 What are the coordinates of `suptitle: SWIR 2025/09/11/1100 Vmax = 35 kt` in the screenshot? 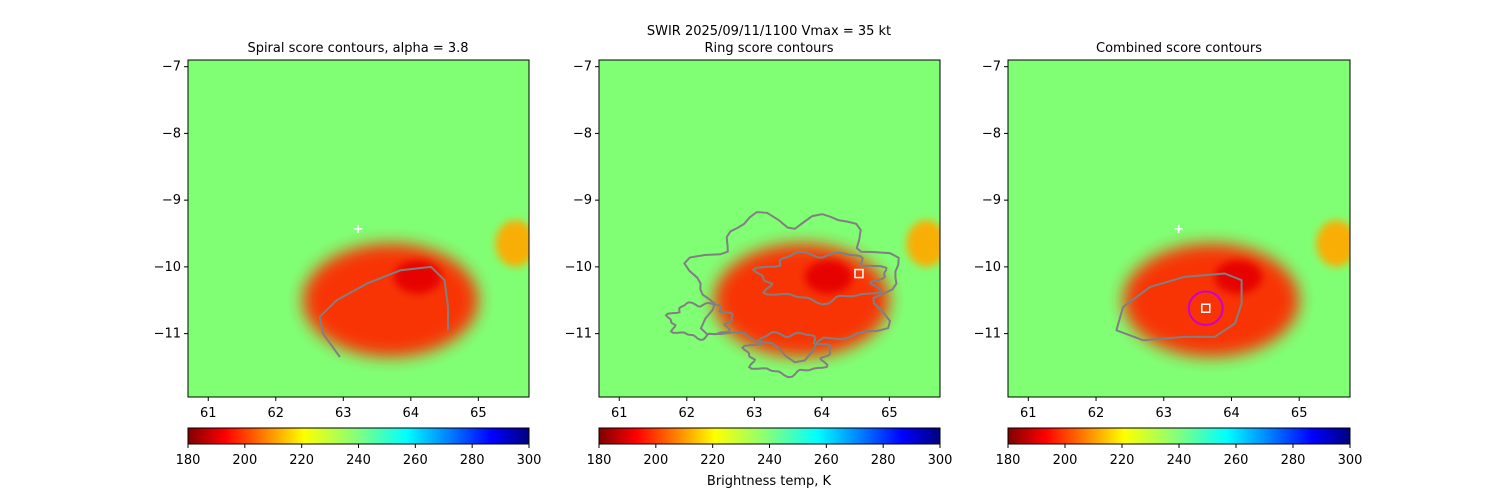 It's located at (769, 31).